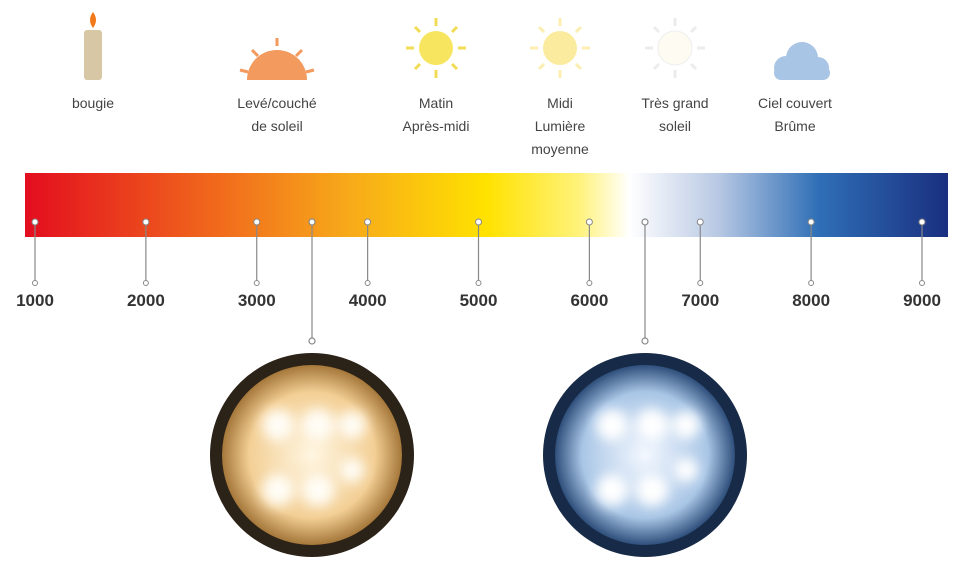  Describe the element at coordinates (674, 103) in the screenshot. I see `icon-label: Très grand` at that location.